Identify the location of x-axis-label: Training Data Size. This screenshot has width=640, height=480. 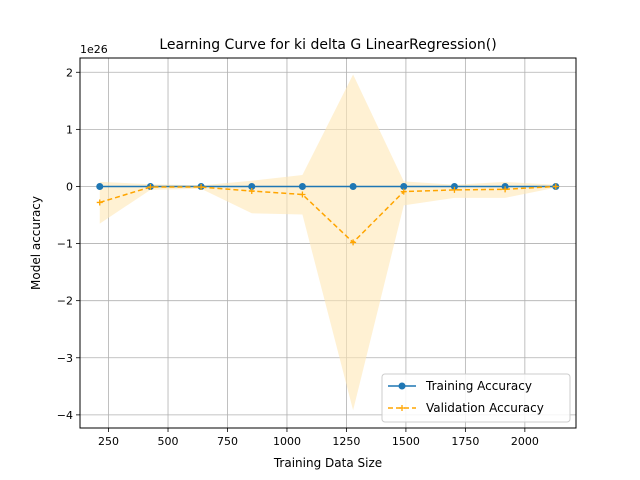
(327, 463).